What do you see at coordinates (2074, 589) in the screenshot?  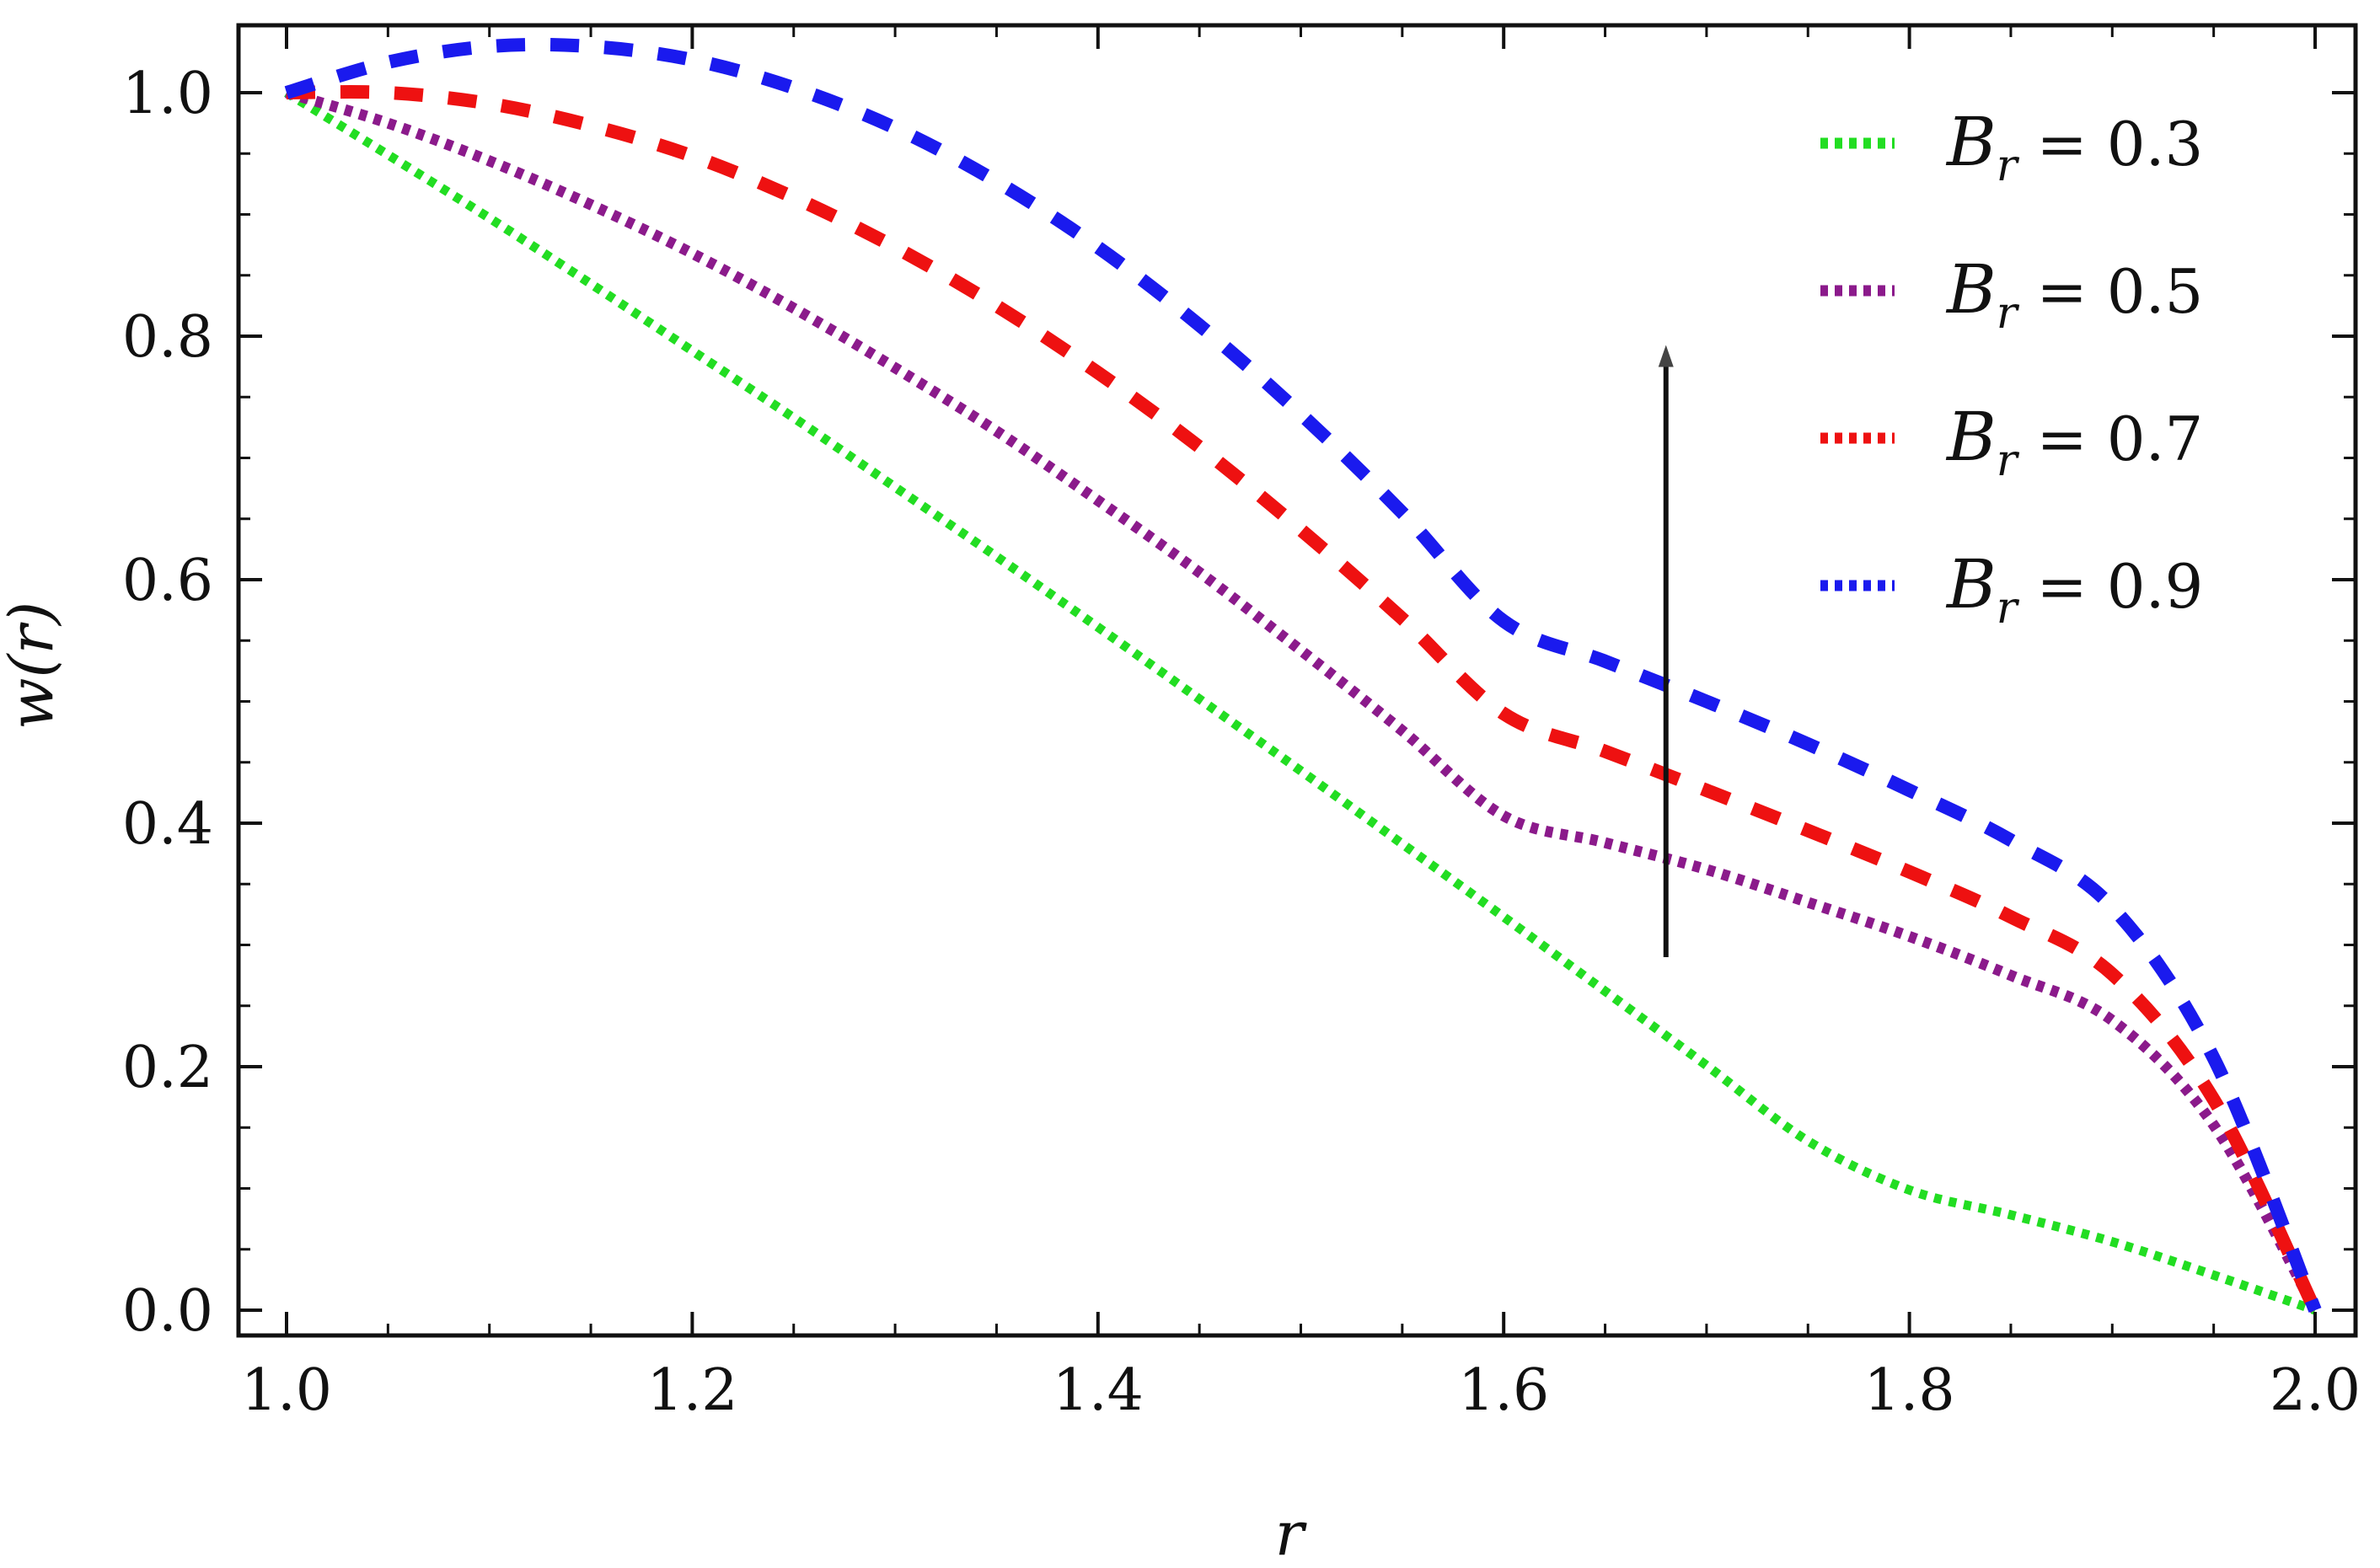 I see `legend-label: Br = 0.9` at bounding box center [2074, 589].